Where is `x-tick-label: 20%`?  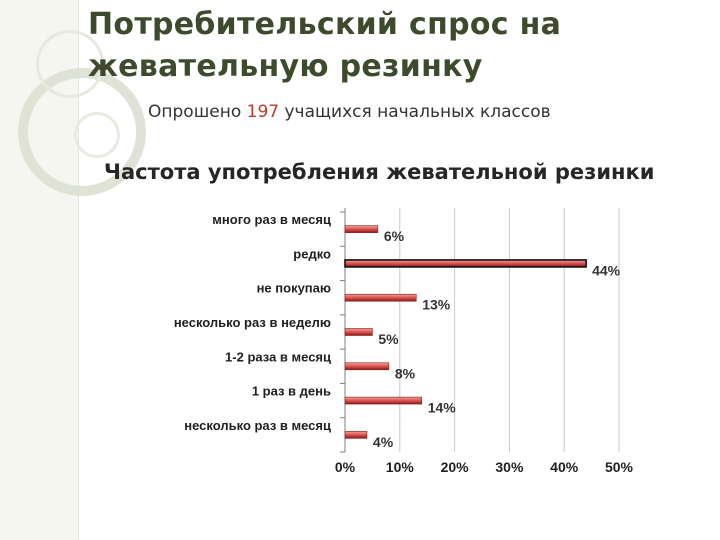 x-tick-label: 20% is located at coordinates (455, 467).